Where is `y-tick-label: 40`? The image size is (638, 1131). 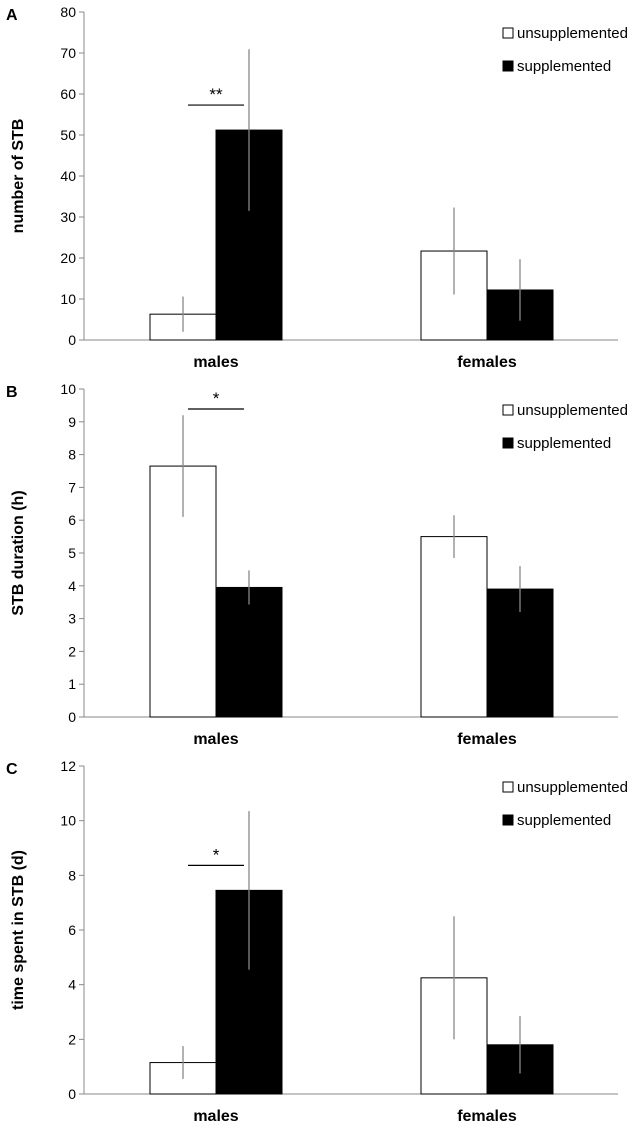
y-tick-label: 40 is located at coordinates (68, 176).